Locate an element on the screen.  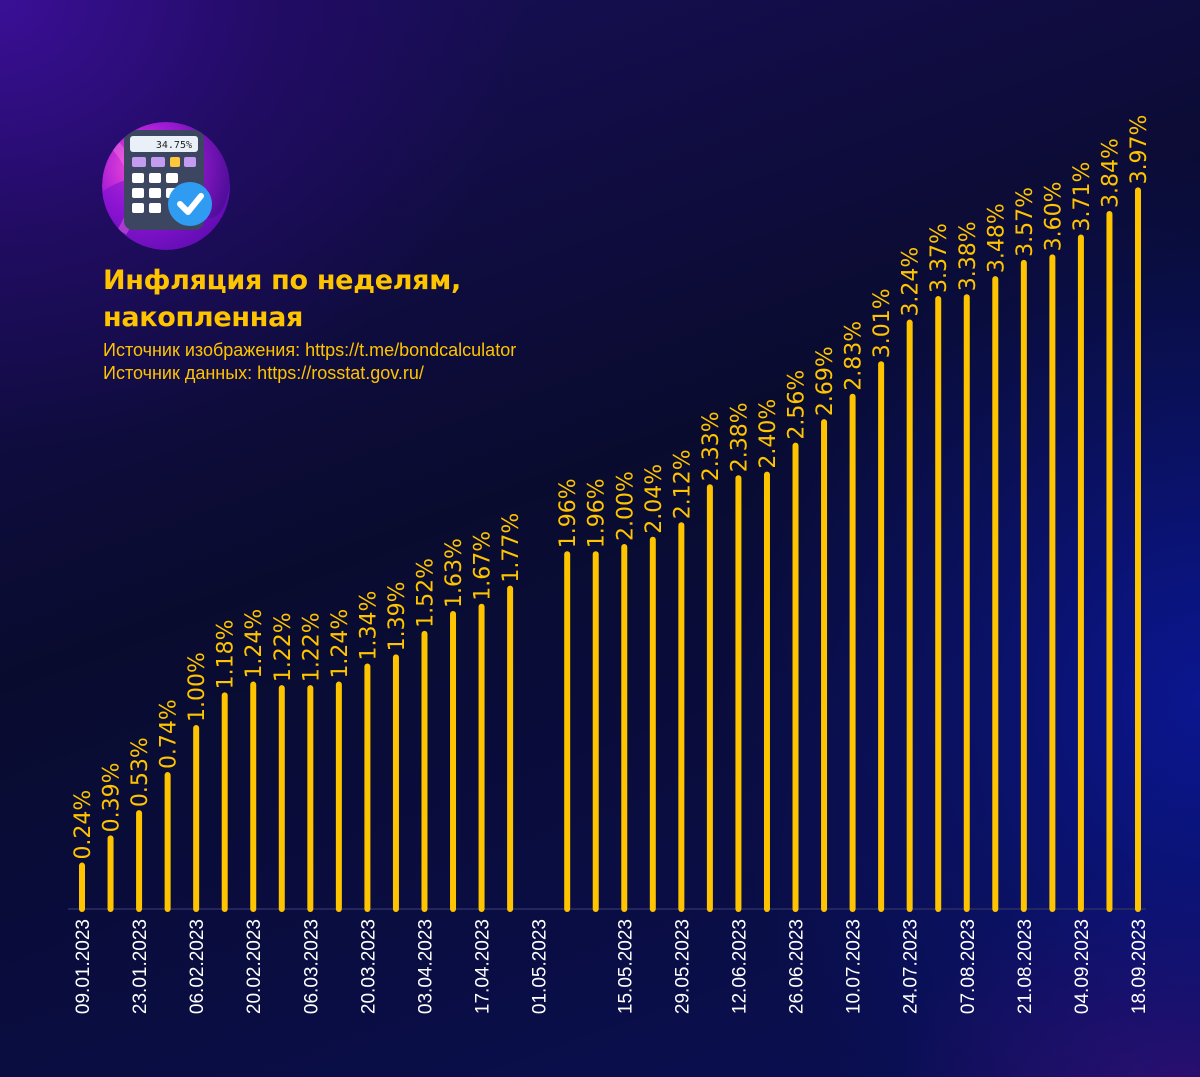
value-label-20.02.2023: 1.24% is located at coordinates (254, 644).